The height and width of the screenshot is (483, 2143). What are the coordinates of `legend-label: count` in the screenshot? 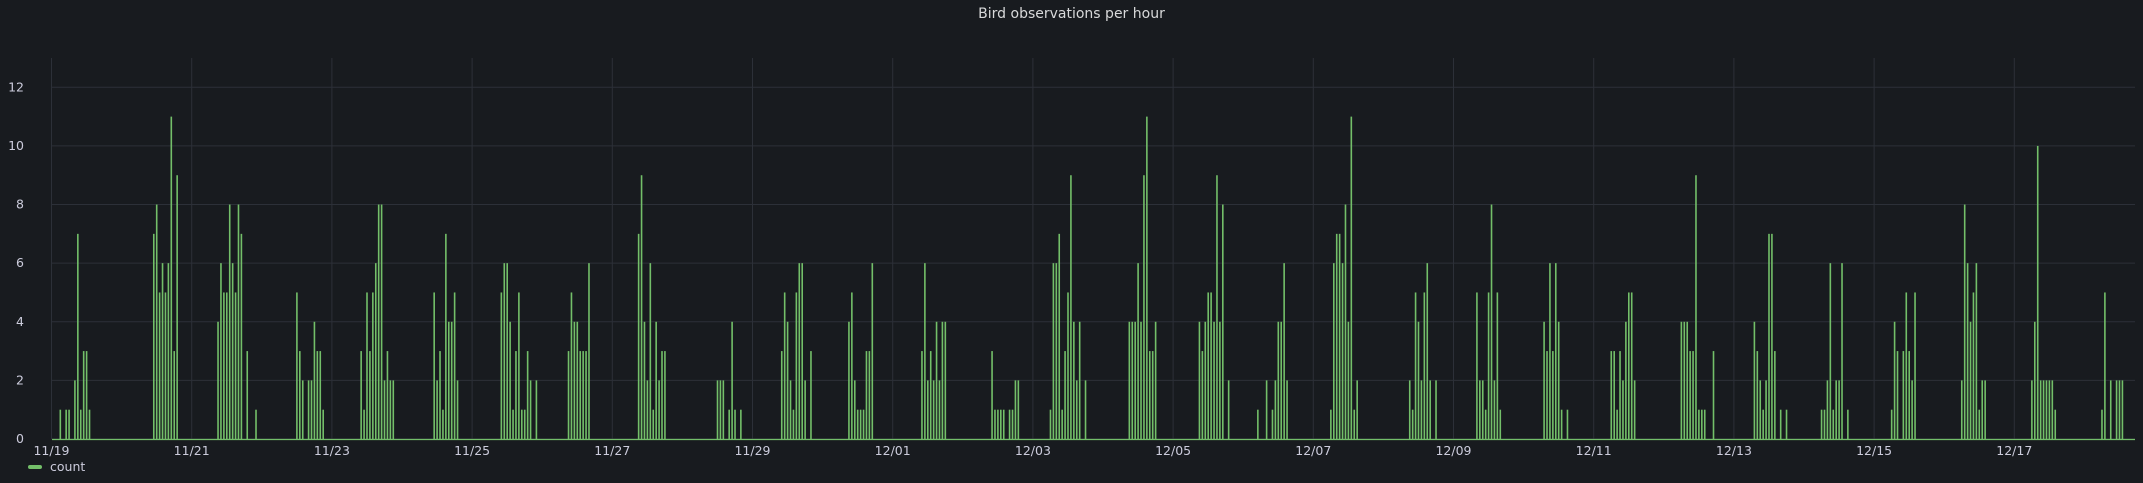 It's located at (68, 466).